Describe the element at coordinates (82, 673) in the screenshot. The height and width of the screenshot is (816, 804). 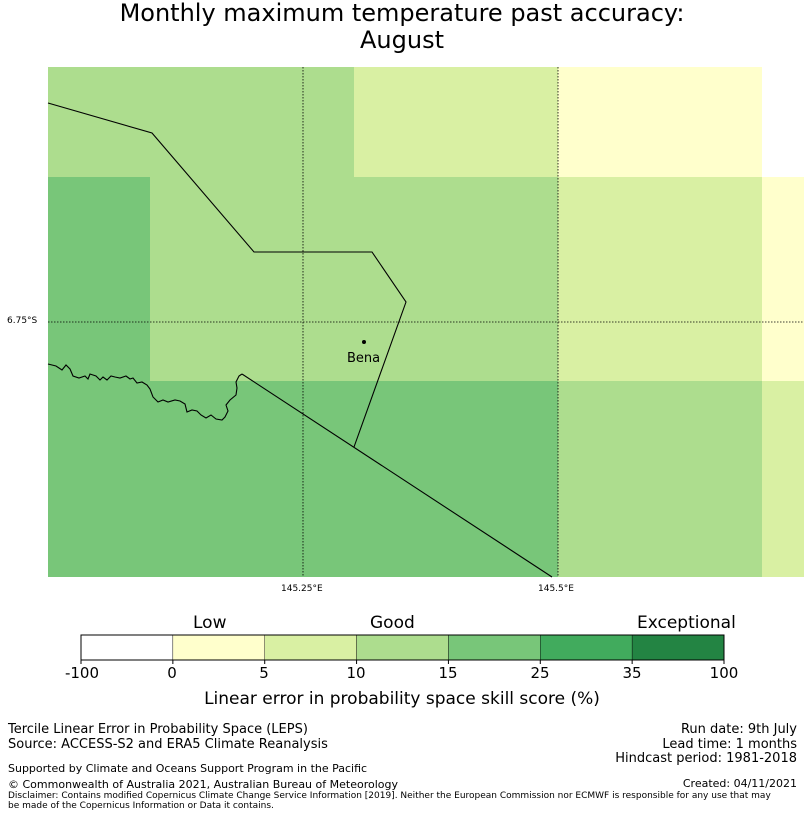
I see `colorbar-tick-label: -100` at that location.